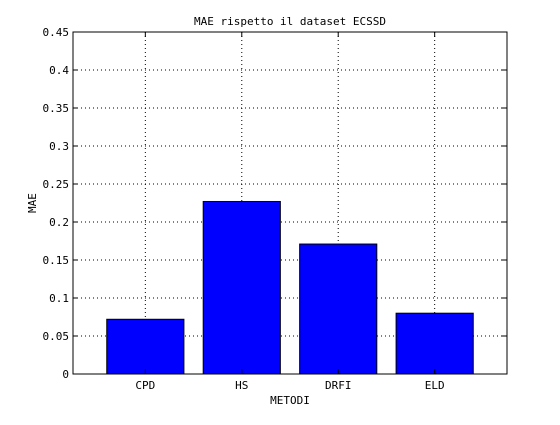  I want to click on x-tick-label: CPD, so click(145, 385).